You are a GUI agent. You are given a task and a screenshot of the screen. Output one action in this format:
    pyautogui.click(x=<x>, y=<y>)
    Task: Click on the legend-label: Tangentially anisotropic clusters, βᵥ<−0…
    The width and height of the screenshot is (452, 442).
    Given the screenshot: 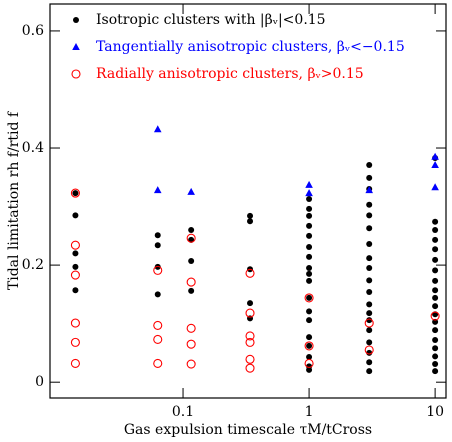 What is the action you would take?
    pyautogui.click(x=250, y=47)
    